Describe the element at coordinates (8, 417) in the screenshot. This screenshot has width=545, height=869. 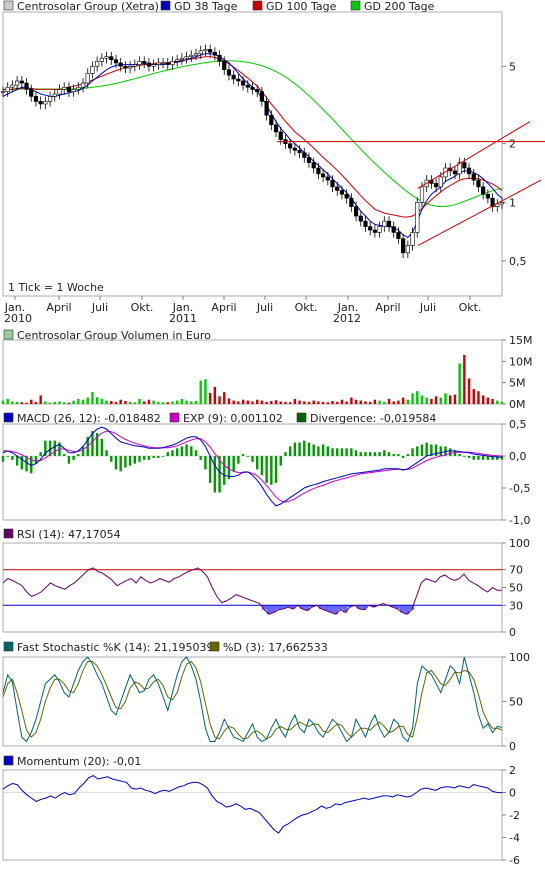
I see `legend-macd-swatch` at that location.